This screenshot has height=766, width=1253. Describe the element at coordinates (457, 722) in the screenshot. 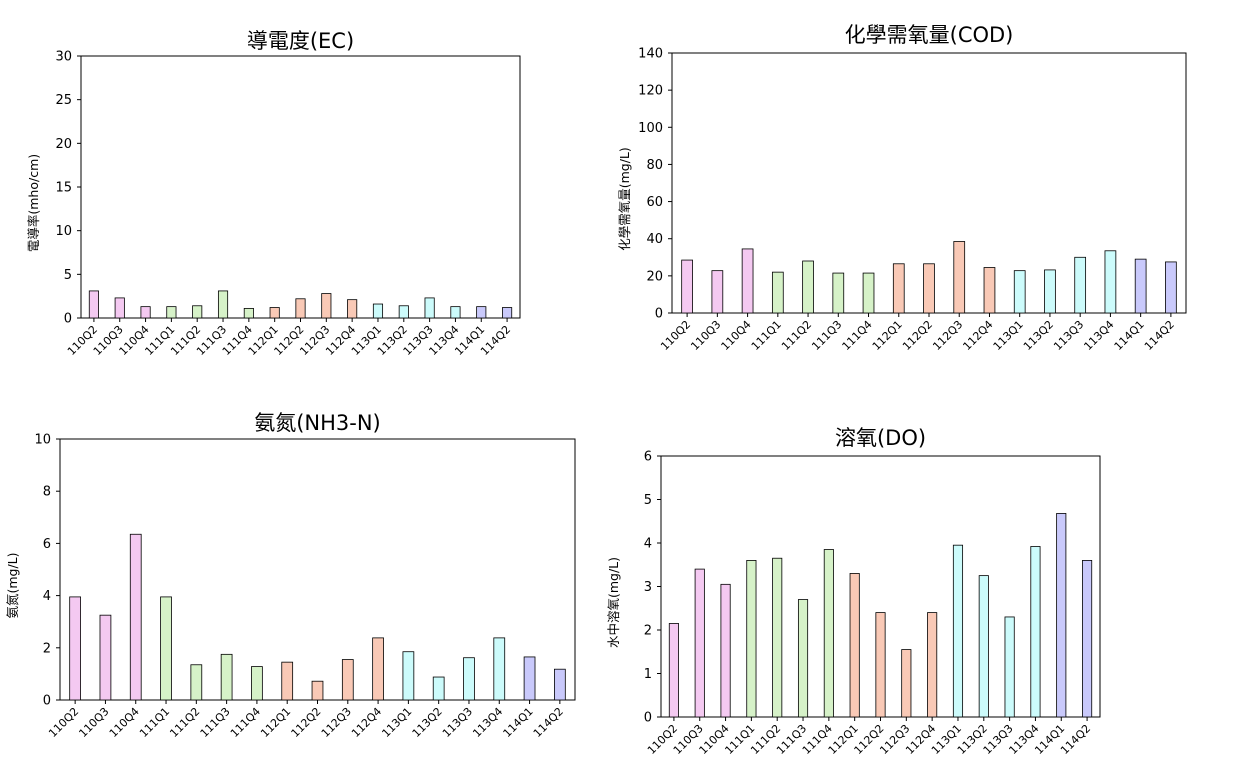

I see `x-tick-label: 113Q3` at that location.